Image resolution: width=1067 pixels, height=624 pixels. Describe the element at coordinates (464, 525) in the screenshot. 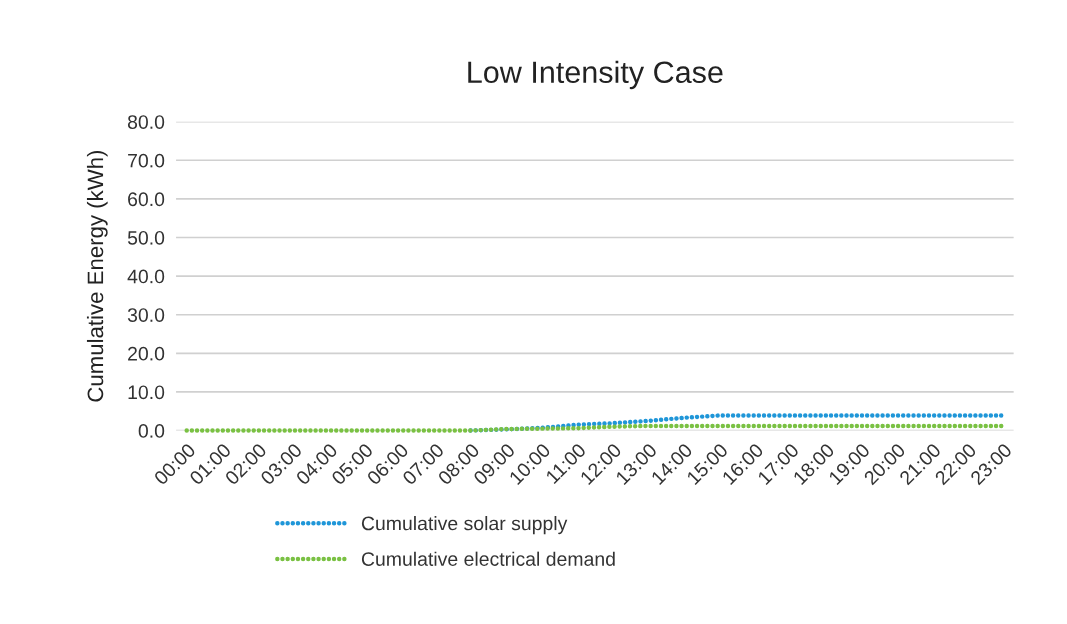

I see `legend-label: Cumulative solar supply` at that location.